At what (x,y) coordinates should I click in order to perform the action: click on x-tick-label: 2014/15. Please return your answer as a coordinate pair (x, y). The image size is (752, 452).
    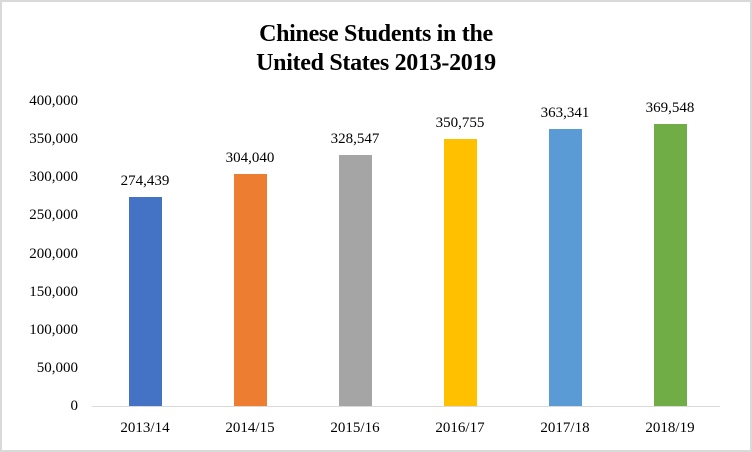
    Looking at the image, I should click on (250, 428).